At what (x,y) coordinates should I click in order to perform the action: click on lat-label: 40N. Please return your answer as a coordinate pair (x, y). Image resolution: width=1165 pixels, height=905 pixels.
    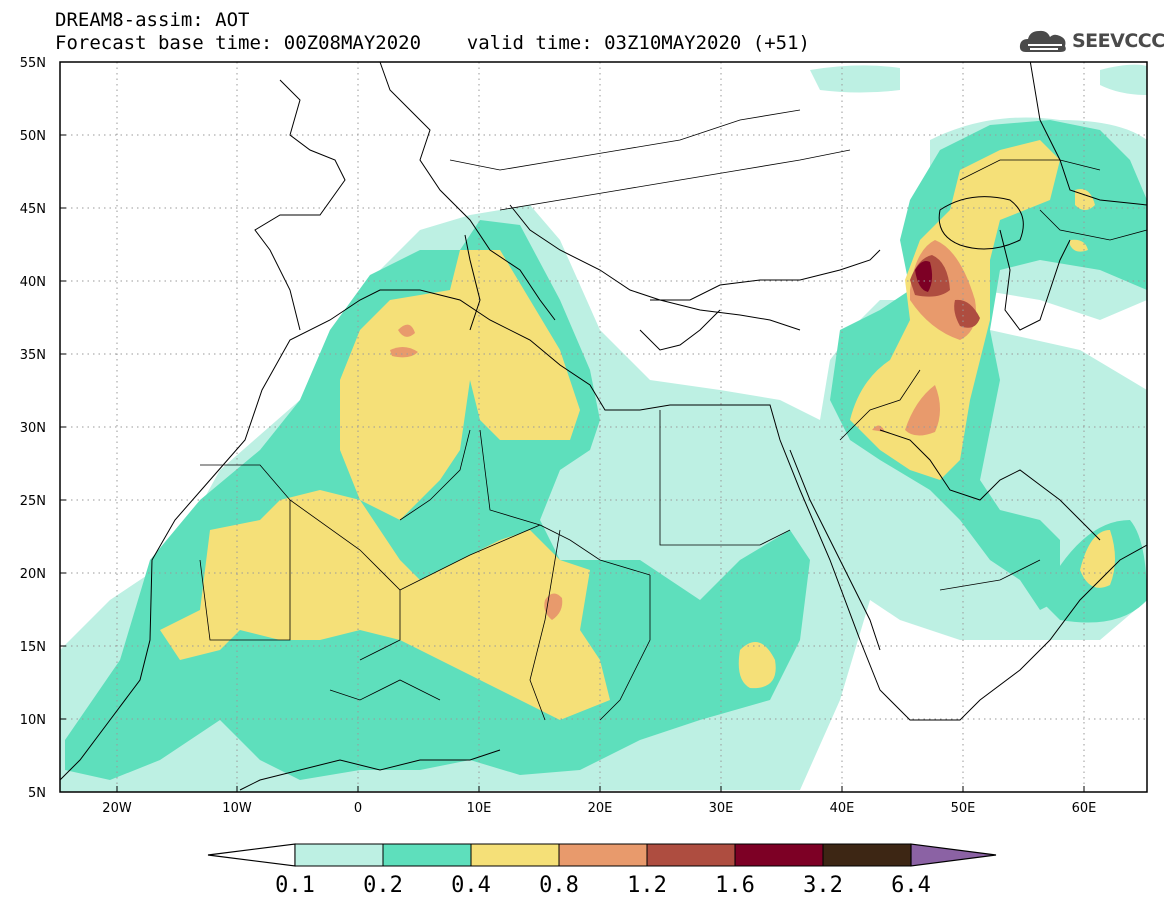
    Looking at the image, I should click on (33, 282).